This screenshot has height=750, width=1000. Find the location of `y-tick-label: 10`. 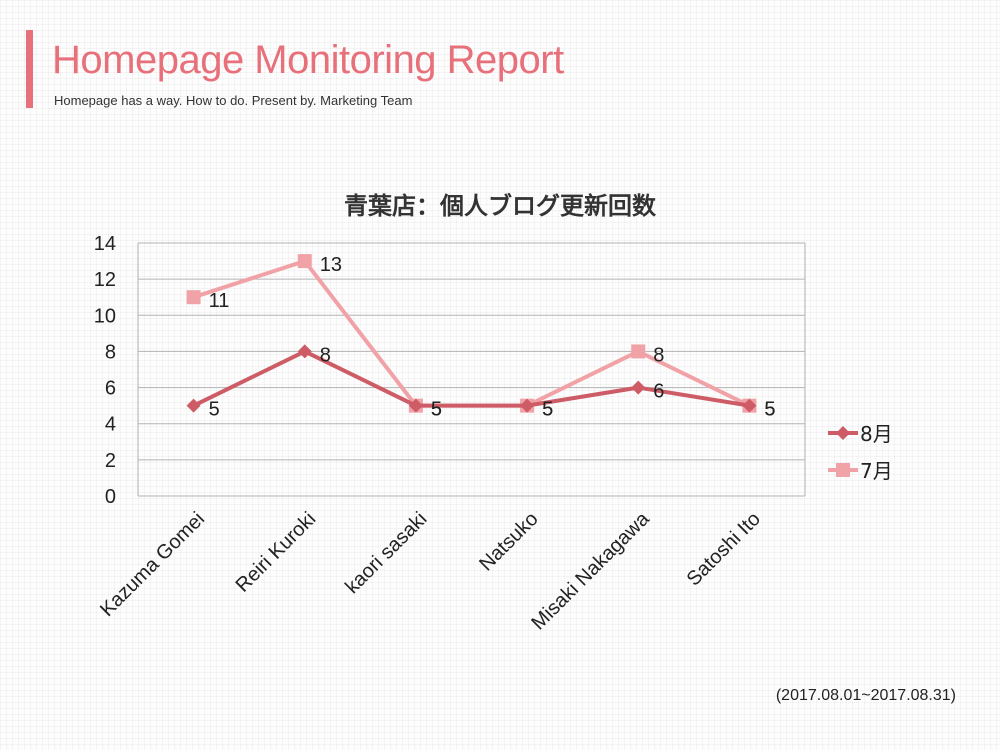

y-tick-label: 10 is located at coordinates (105, 316).